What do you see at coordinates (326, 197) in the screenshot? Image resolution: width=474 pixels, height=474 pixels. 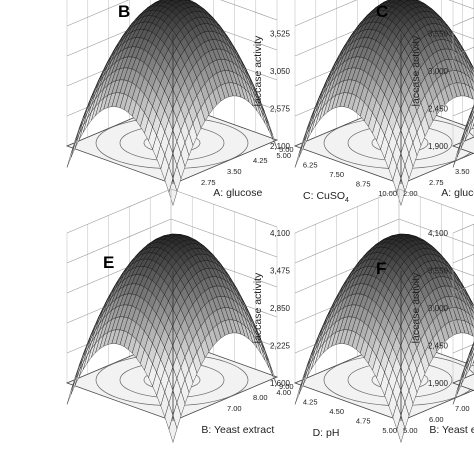 I see `y-axis-label: C: CuSO4` at bounding box center [326, 197].